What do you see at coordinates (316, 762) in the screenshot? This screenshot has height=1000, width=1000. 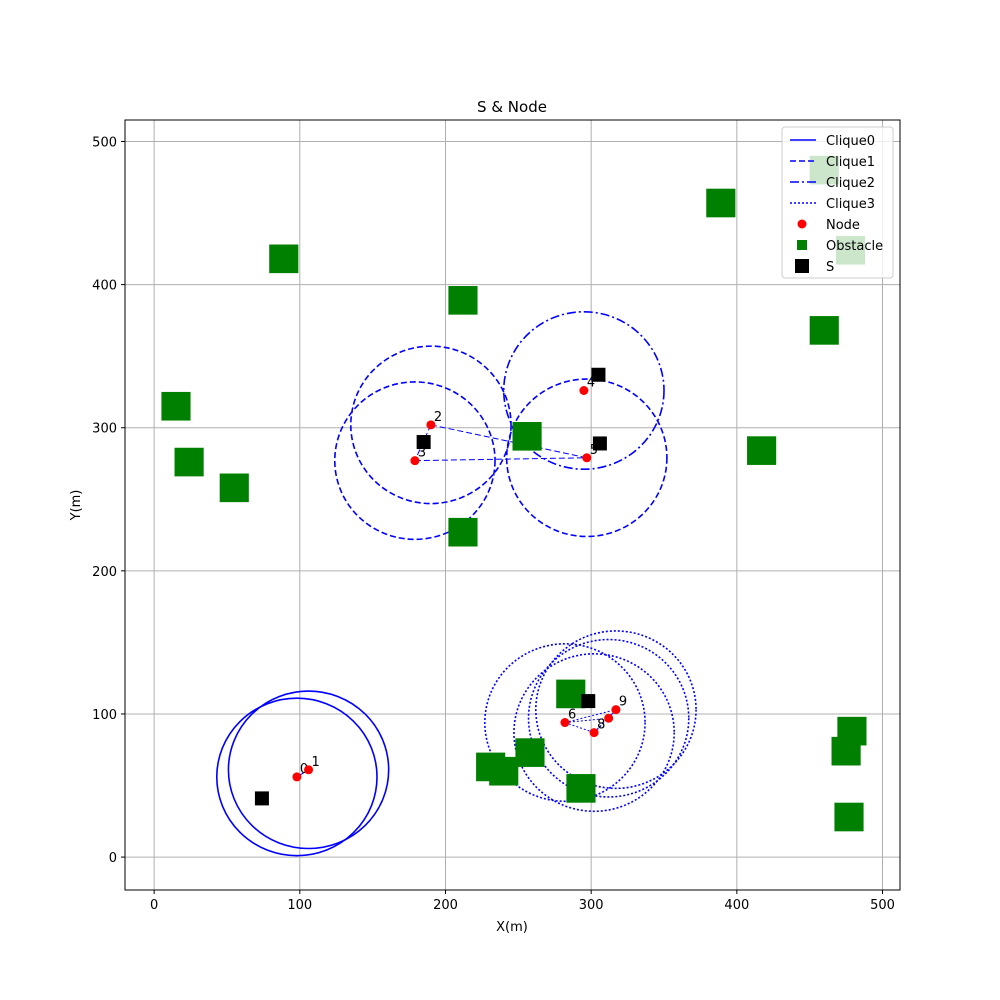 I see `node-label: 1` at bounding box center [316, 762].